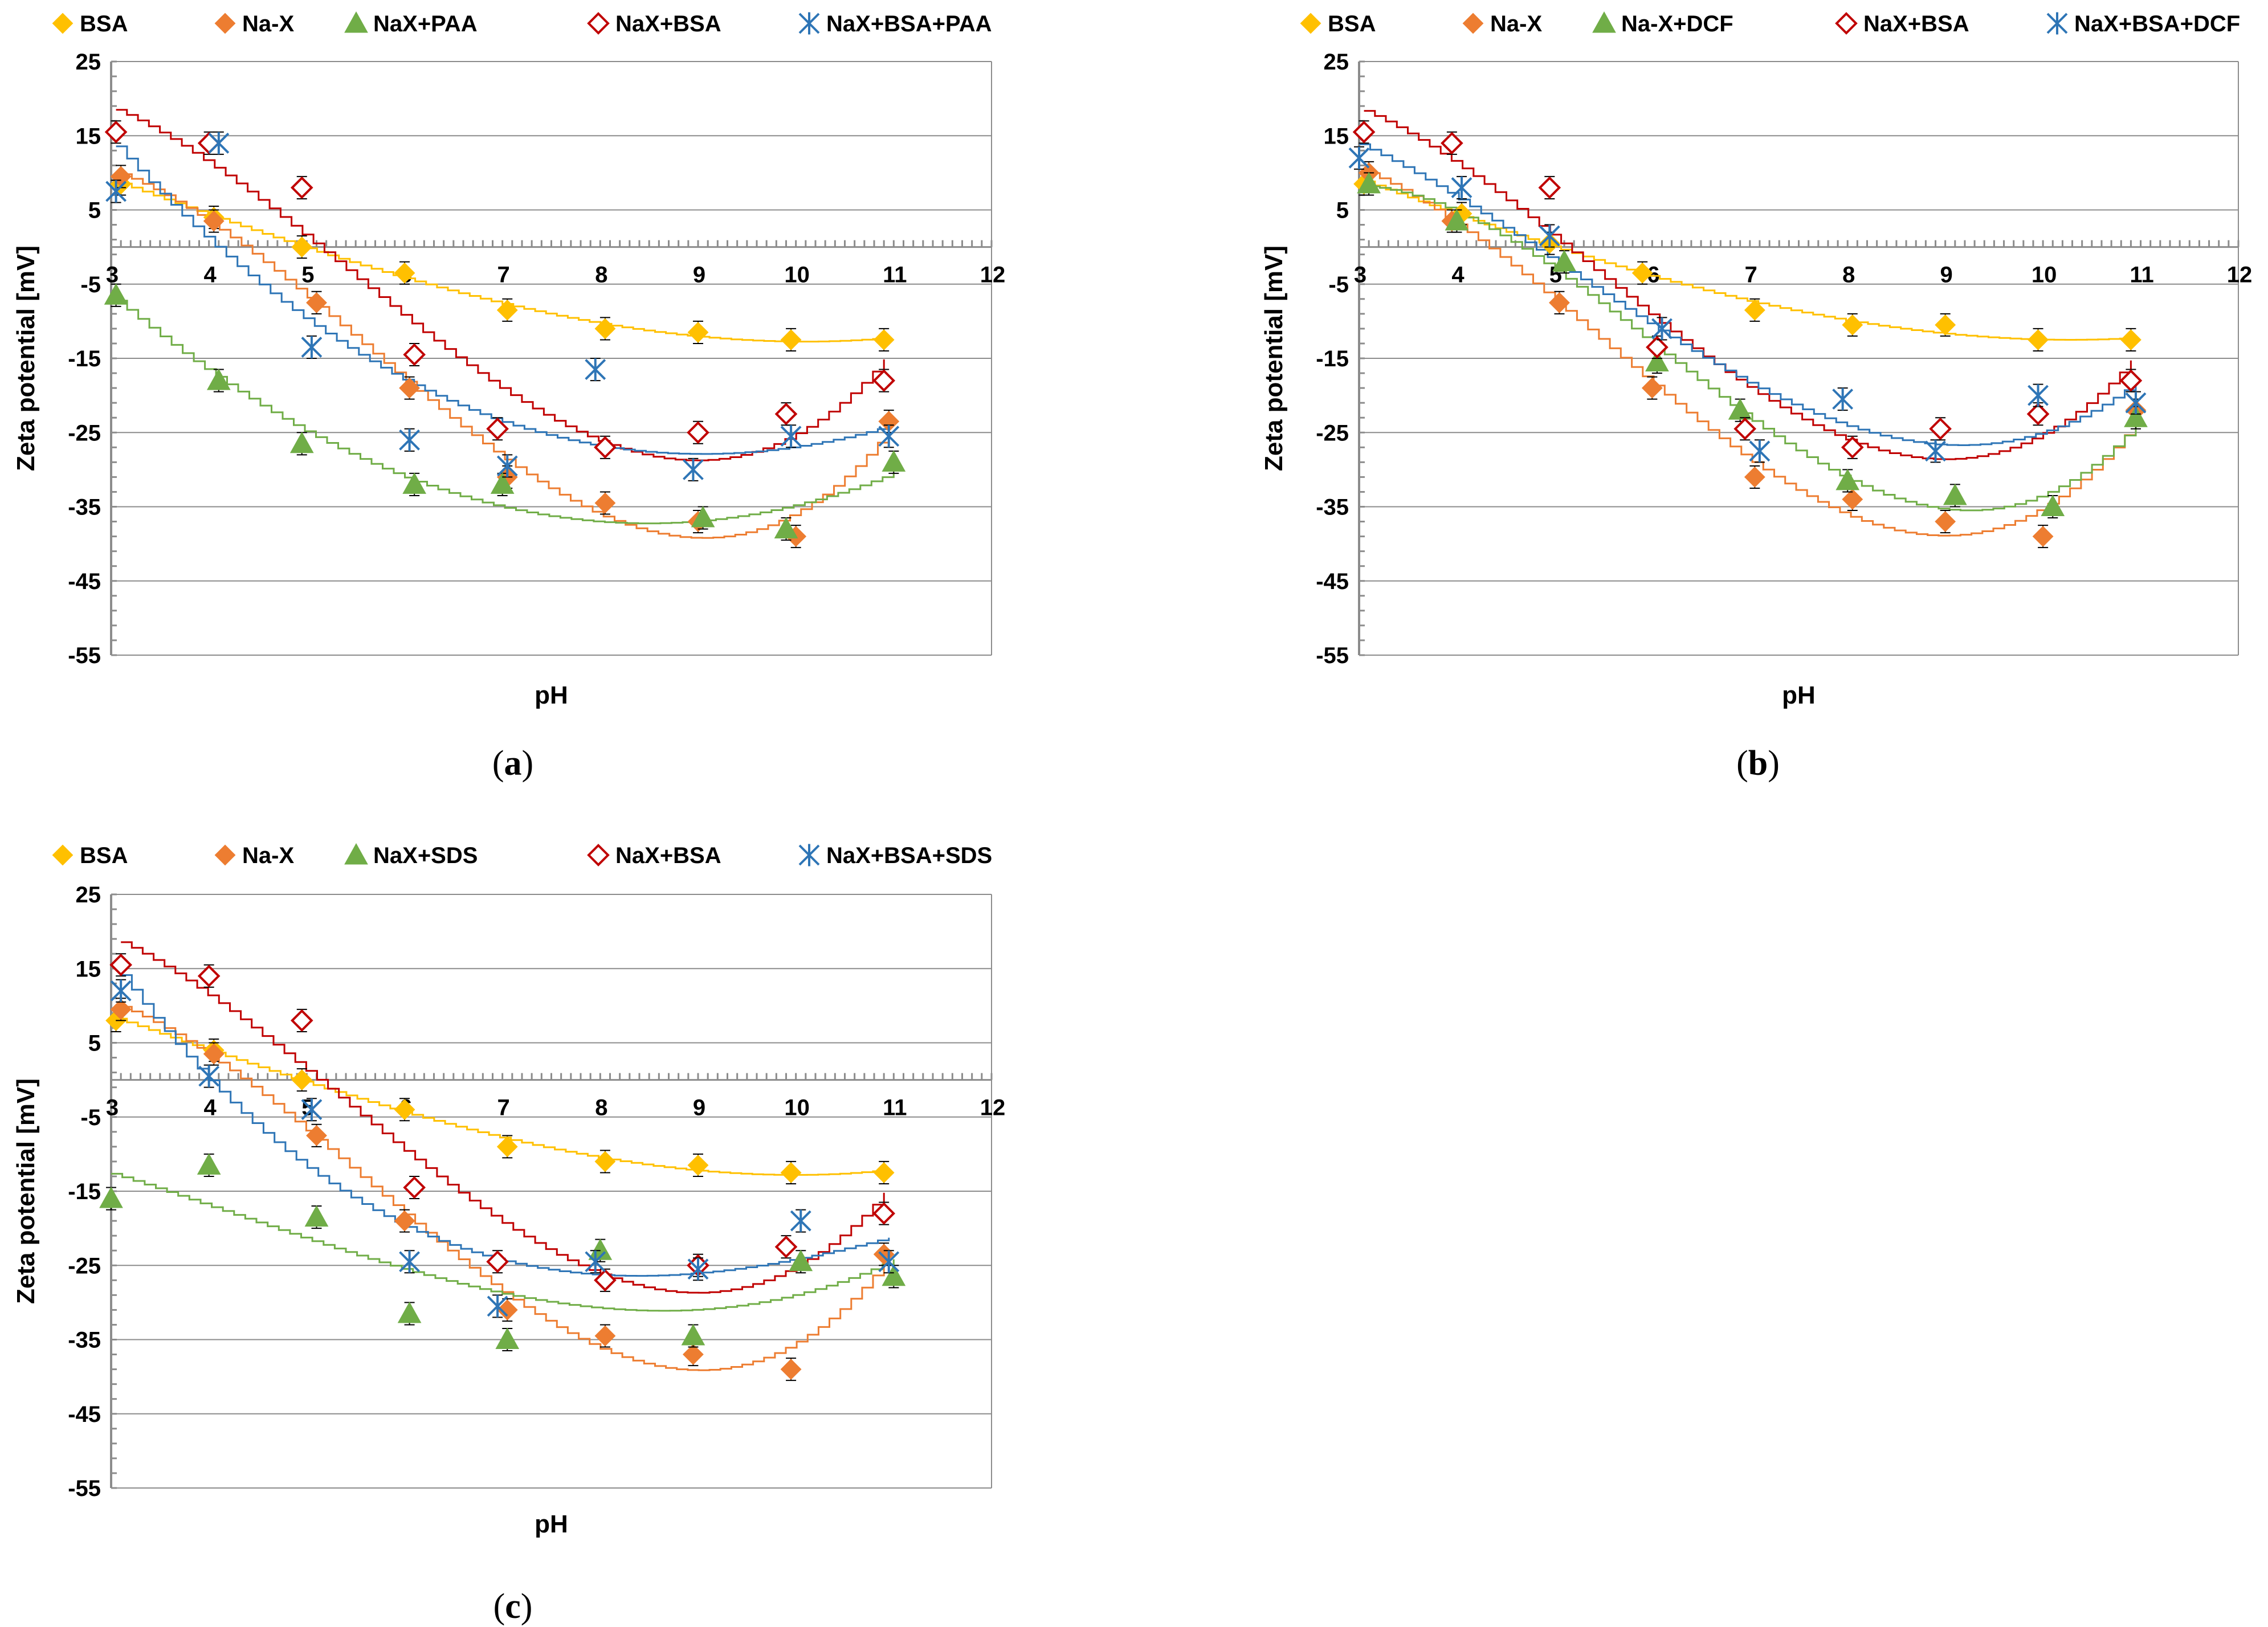 Image resolution: width=2268 pixels, height=1627 pixels. Describe the element at coordinates (797, 275) in the screenshot. I see `x-tick-label: 10` at that location.